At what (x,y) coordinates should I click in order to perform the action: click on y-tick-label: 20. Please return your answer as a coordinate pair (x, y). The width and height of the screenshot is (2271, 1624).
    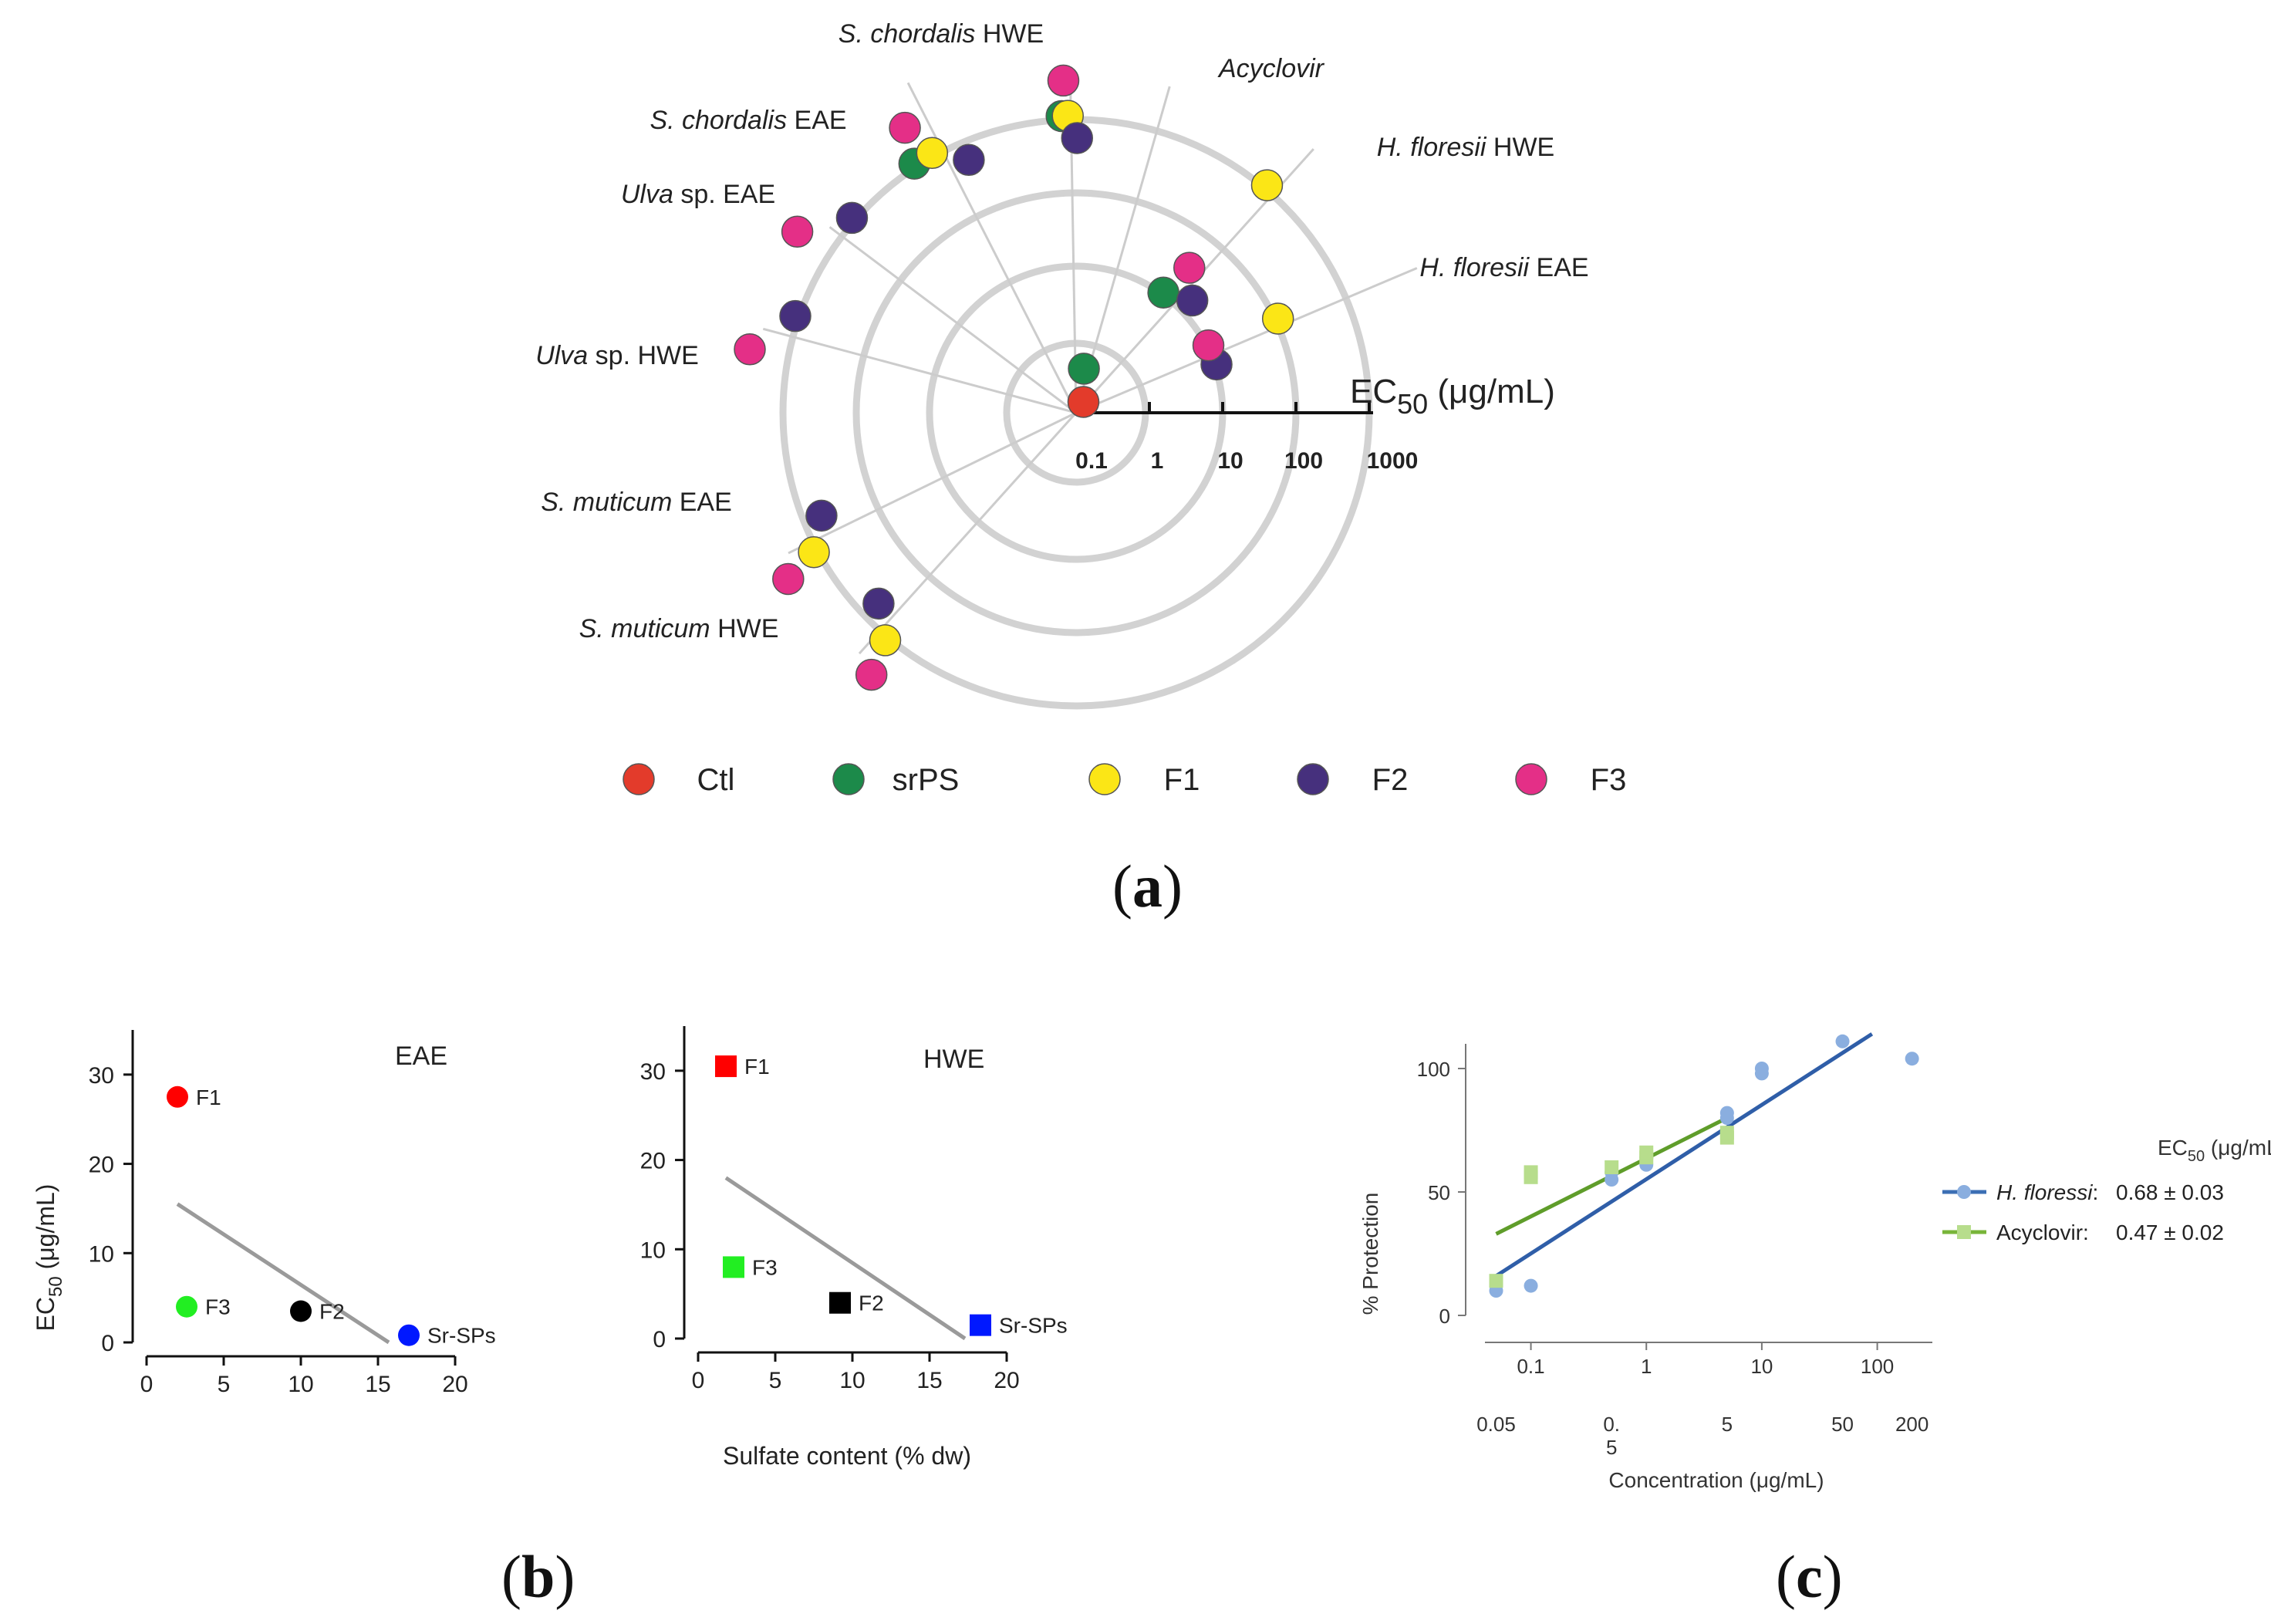
    Looking at the image, I should click on (101, 1165).